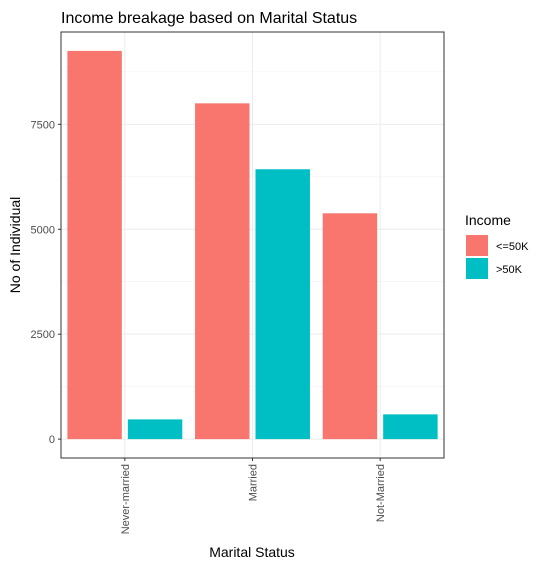  I want to click on x-tick-label: Never-married, so click(126, 499).